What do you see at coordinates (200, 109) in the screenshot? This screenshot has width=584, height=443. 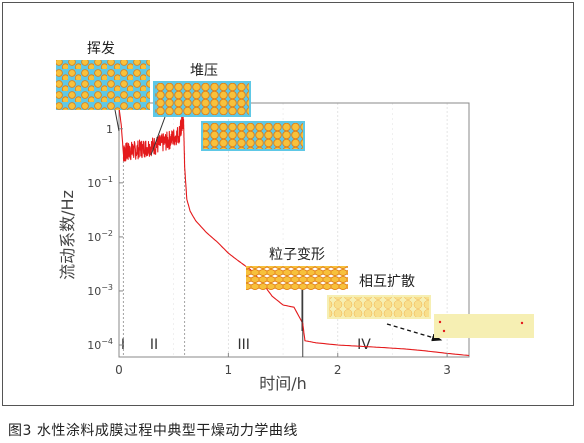 I see `inset-packing: 堆压` at bounding box center [200, 109].